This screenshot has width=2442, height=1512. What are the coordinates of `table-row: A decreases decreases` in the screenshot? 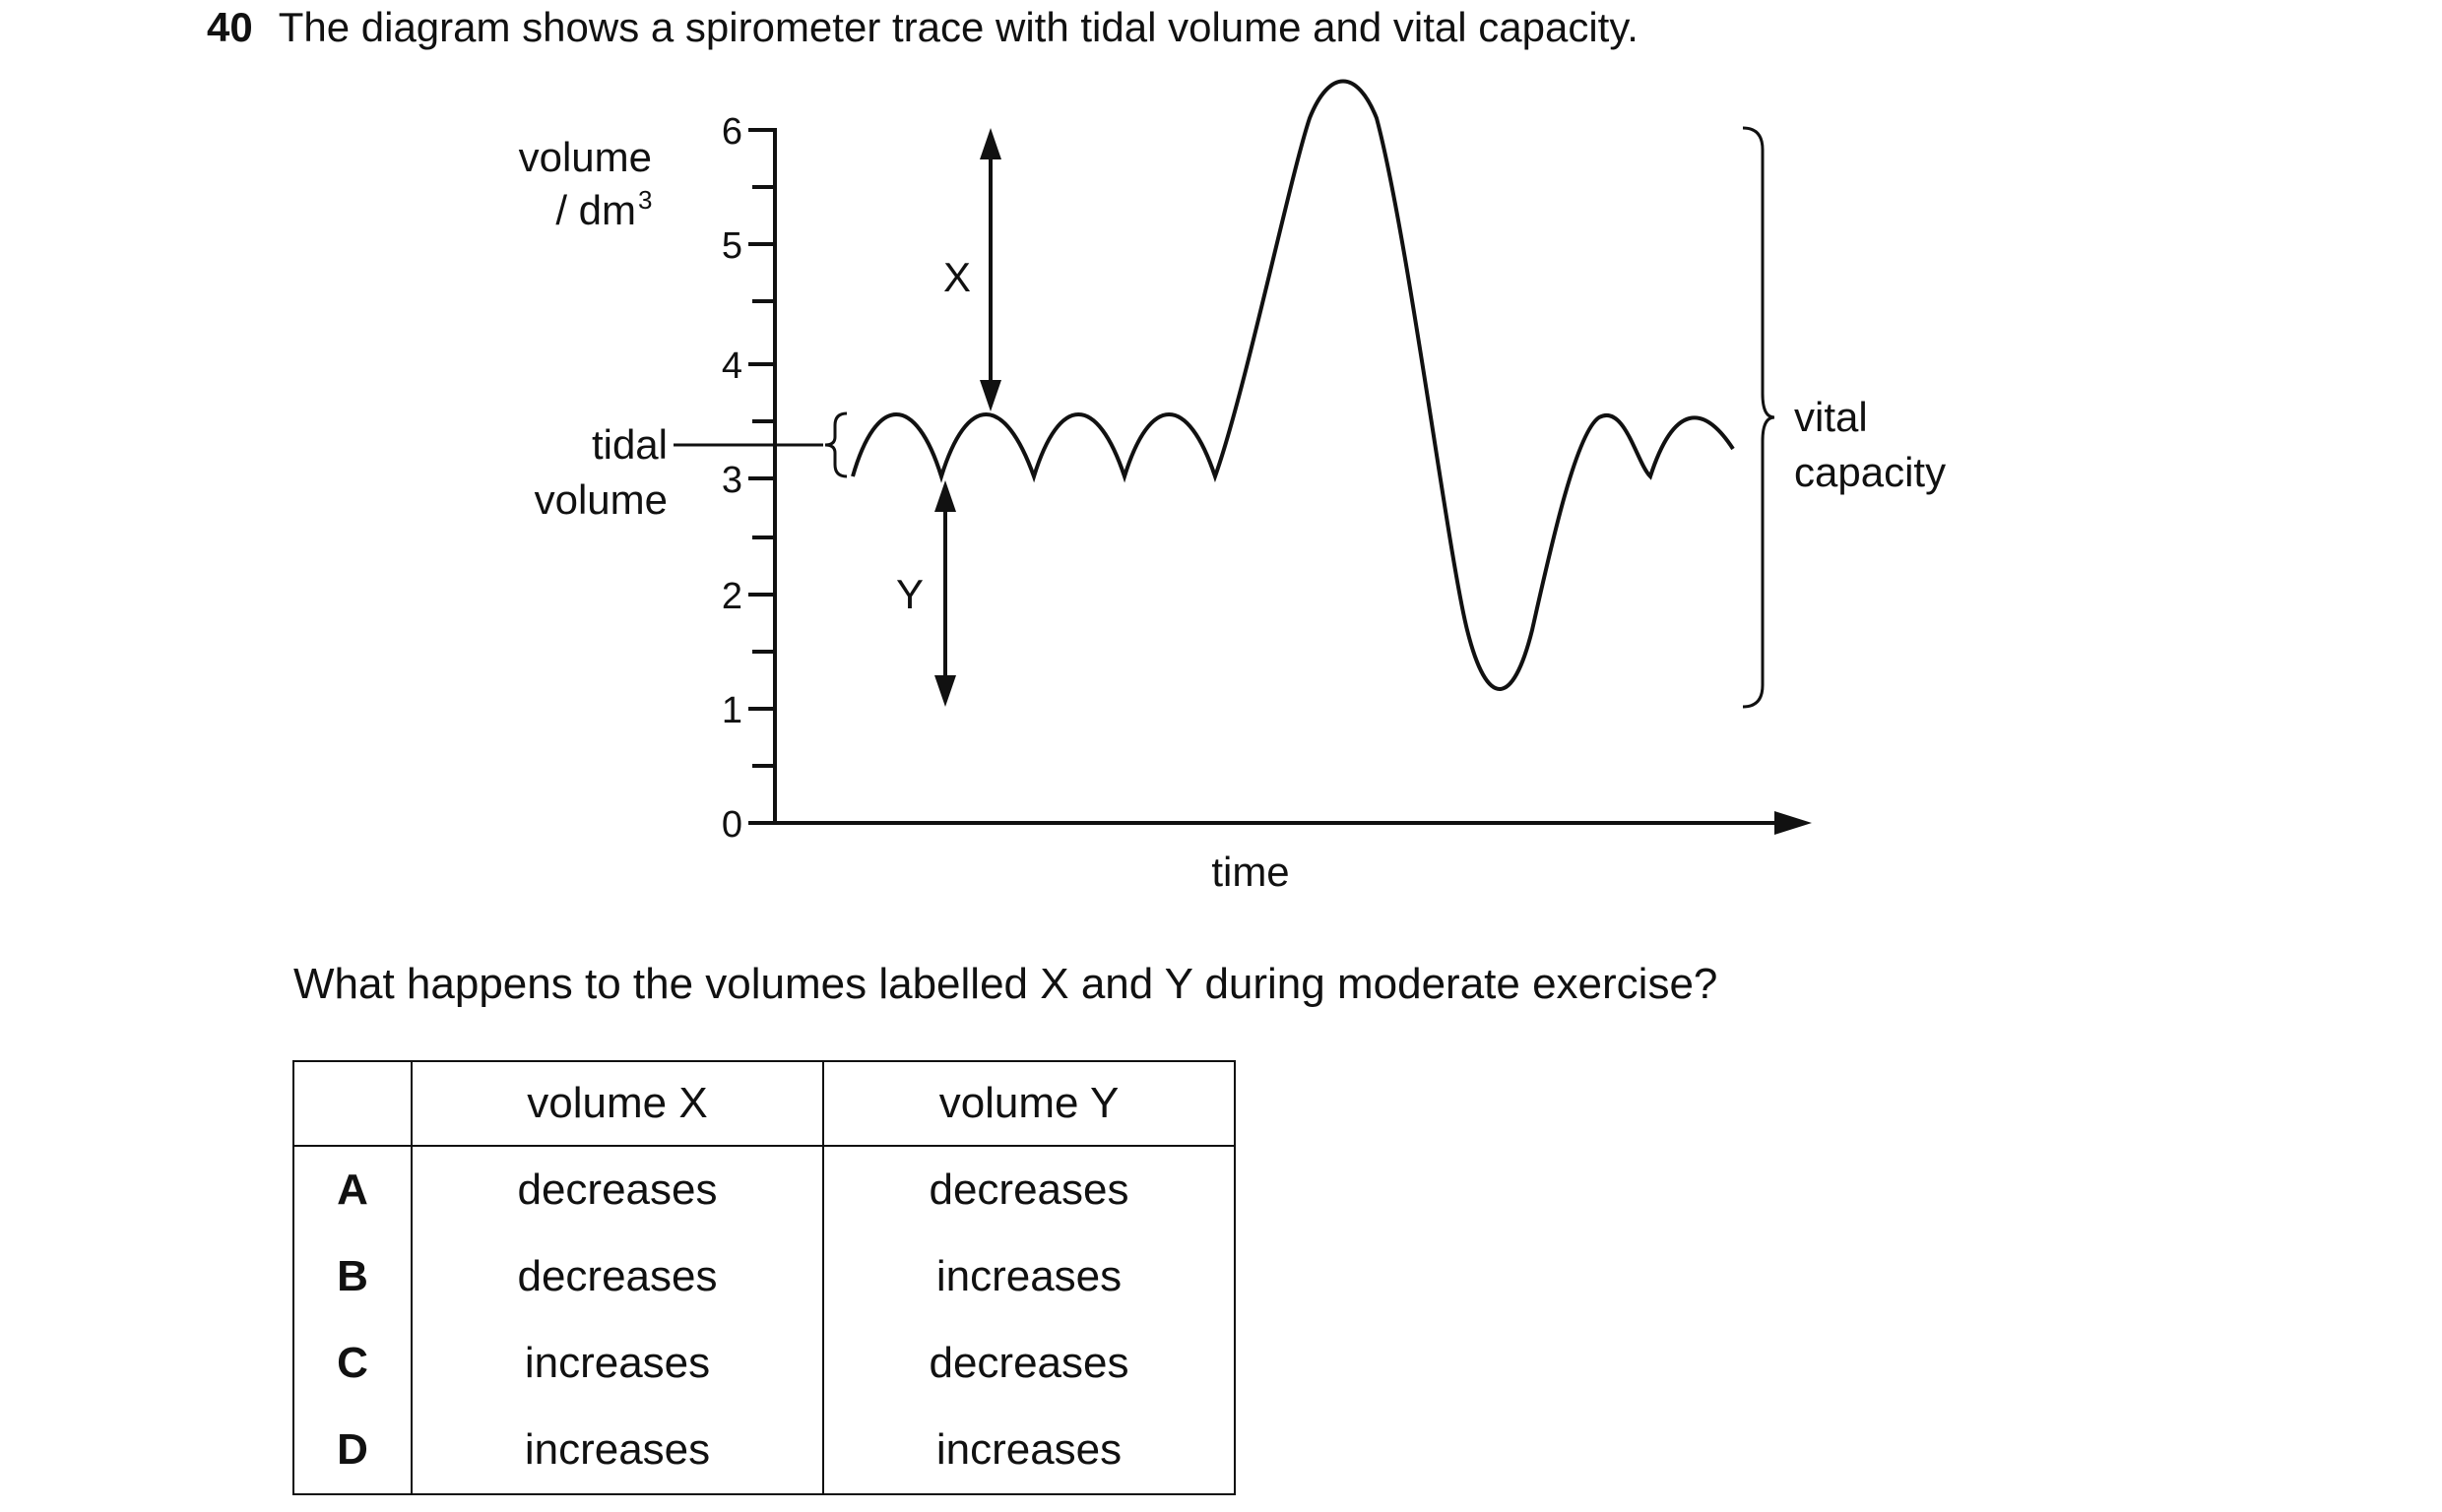 It's located at (764, 1189).